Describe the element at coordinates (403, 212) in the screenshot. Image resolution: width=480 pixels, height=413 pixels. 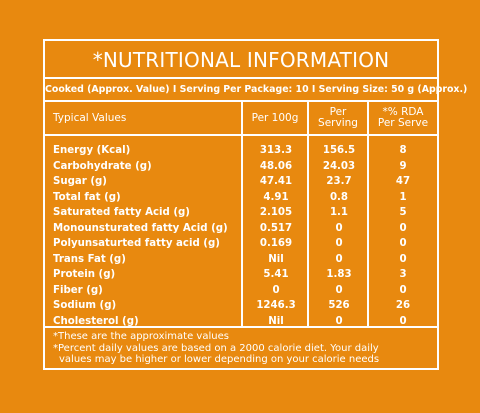
I see `value-rda: 5` at that location.